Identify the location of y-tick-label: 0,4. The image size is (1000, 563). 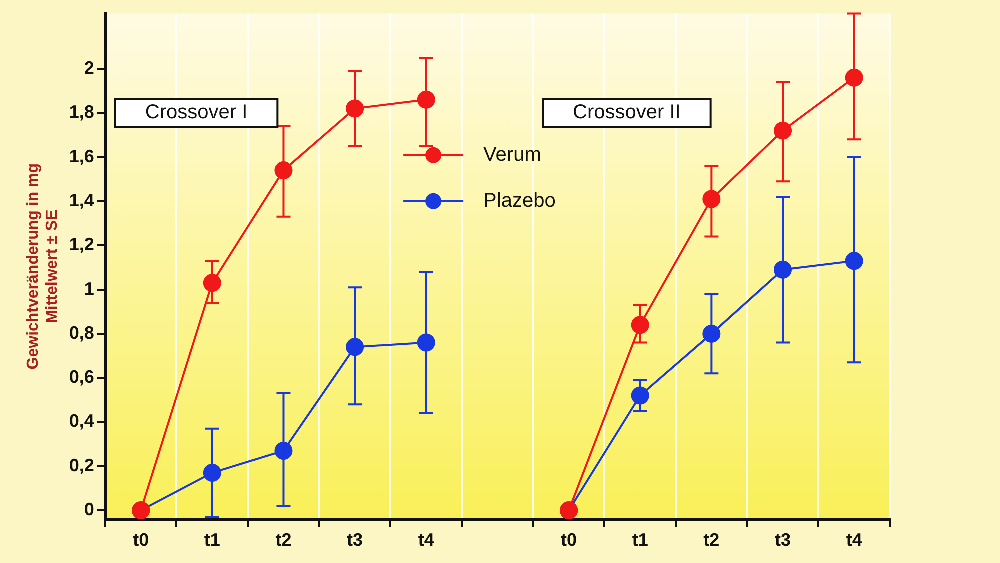
(81, 421).